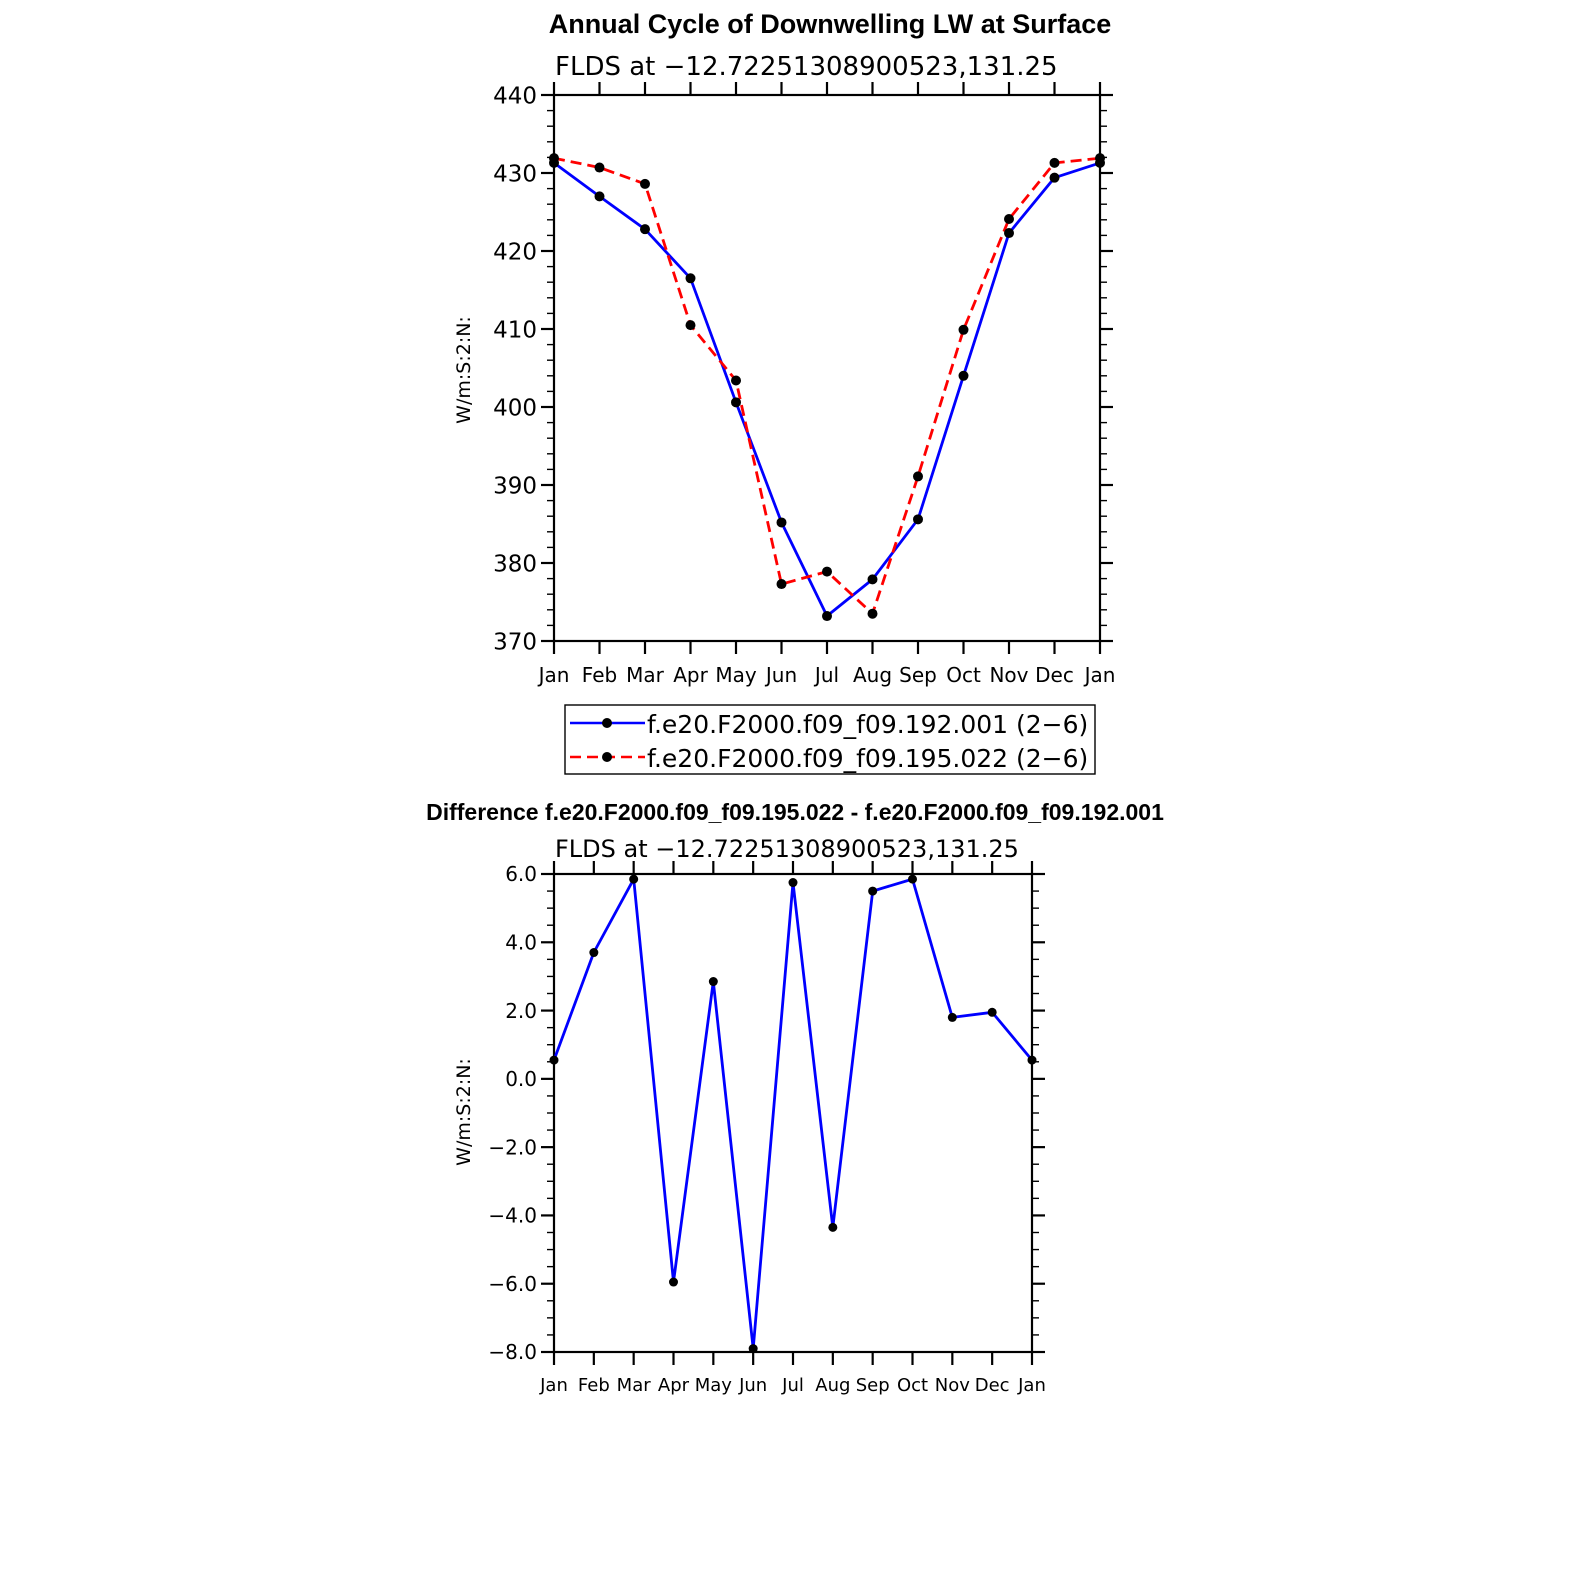  Describe the element at coordinates (515, 330) in the screenshot. I see `y-tick-label: 410` at that location.